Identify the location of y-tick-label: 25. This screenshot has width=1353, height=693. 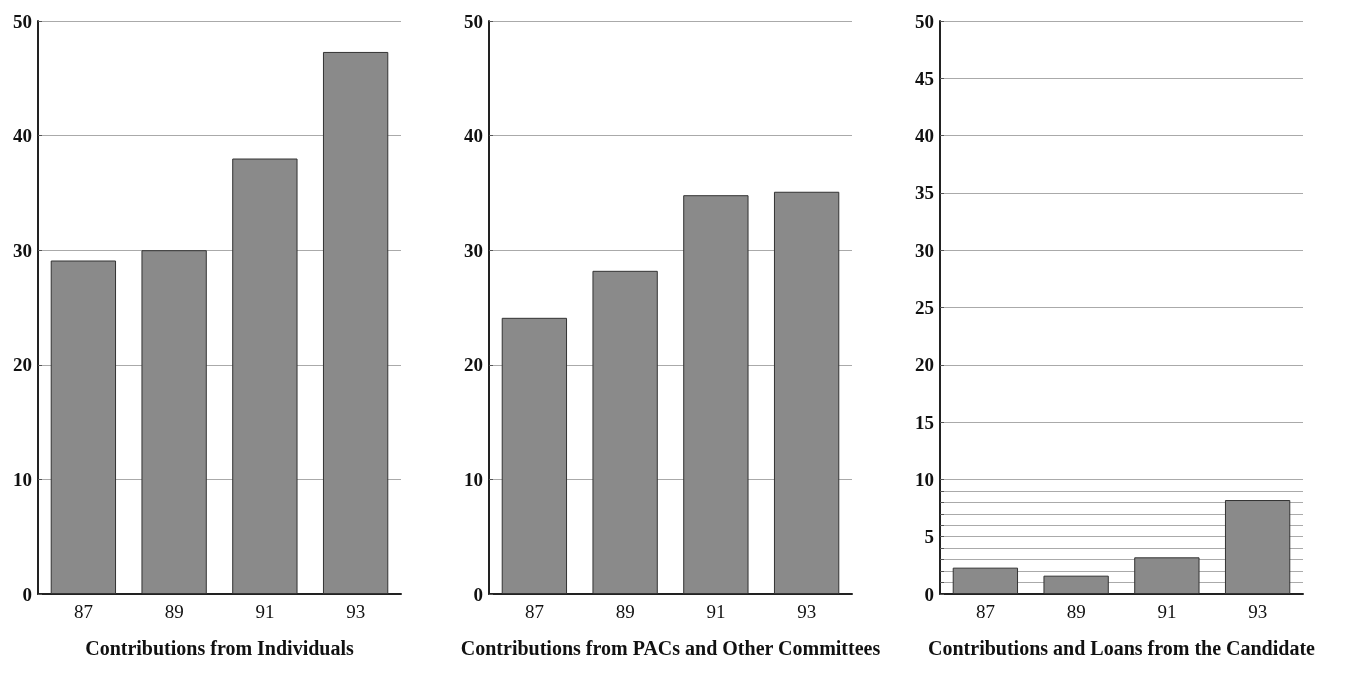
(924, 307).